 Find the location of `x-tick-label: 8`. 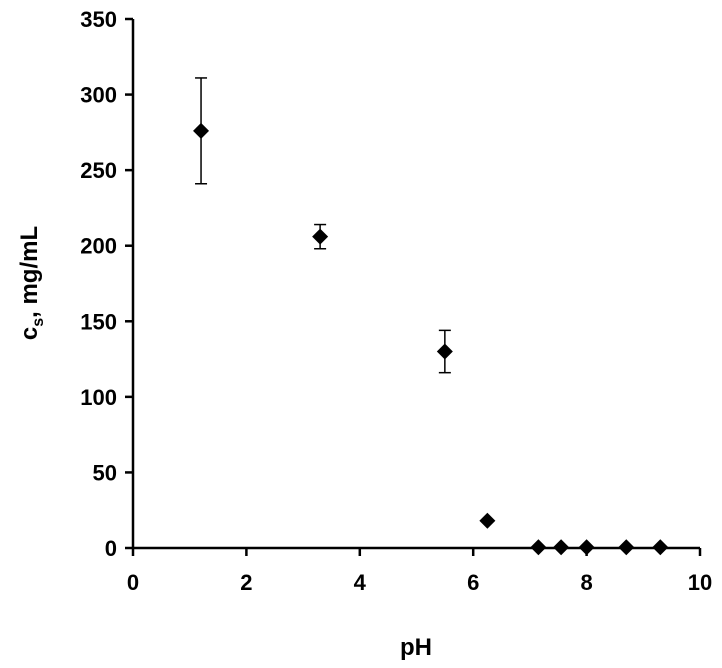

x-tick-label: 8 is located at coordinates (586, 582).